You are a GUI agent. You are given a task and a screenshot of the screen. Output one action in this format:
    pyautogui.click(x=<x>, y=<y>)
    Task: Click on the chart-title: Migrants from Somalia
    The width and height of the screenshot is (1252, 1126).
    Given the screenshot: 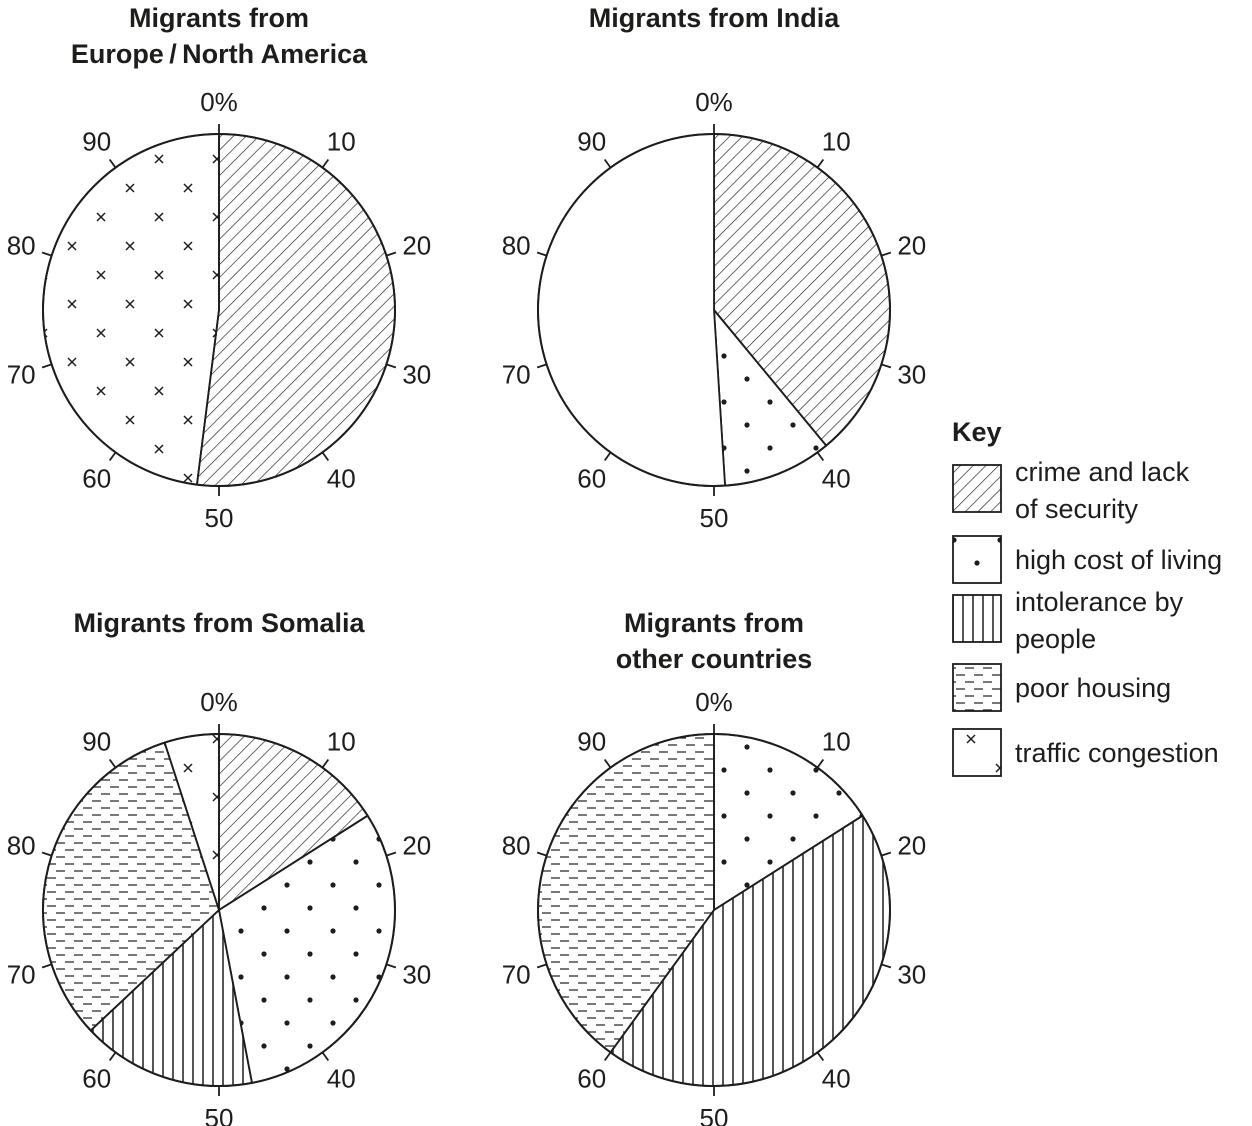 What is the action you would take?
    pyautogui.click(x=219, y=623)
    